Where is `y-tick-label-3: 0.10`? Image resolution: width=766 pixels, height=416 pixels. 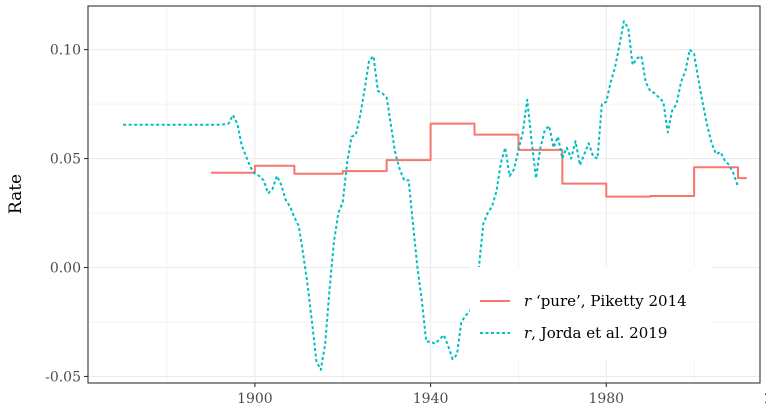
y-tick-label-3: 0.10 is located at coordinates (65, 51).